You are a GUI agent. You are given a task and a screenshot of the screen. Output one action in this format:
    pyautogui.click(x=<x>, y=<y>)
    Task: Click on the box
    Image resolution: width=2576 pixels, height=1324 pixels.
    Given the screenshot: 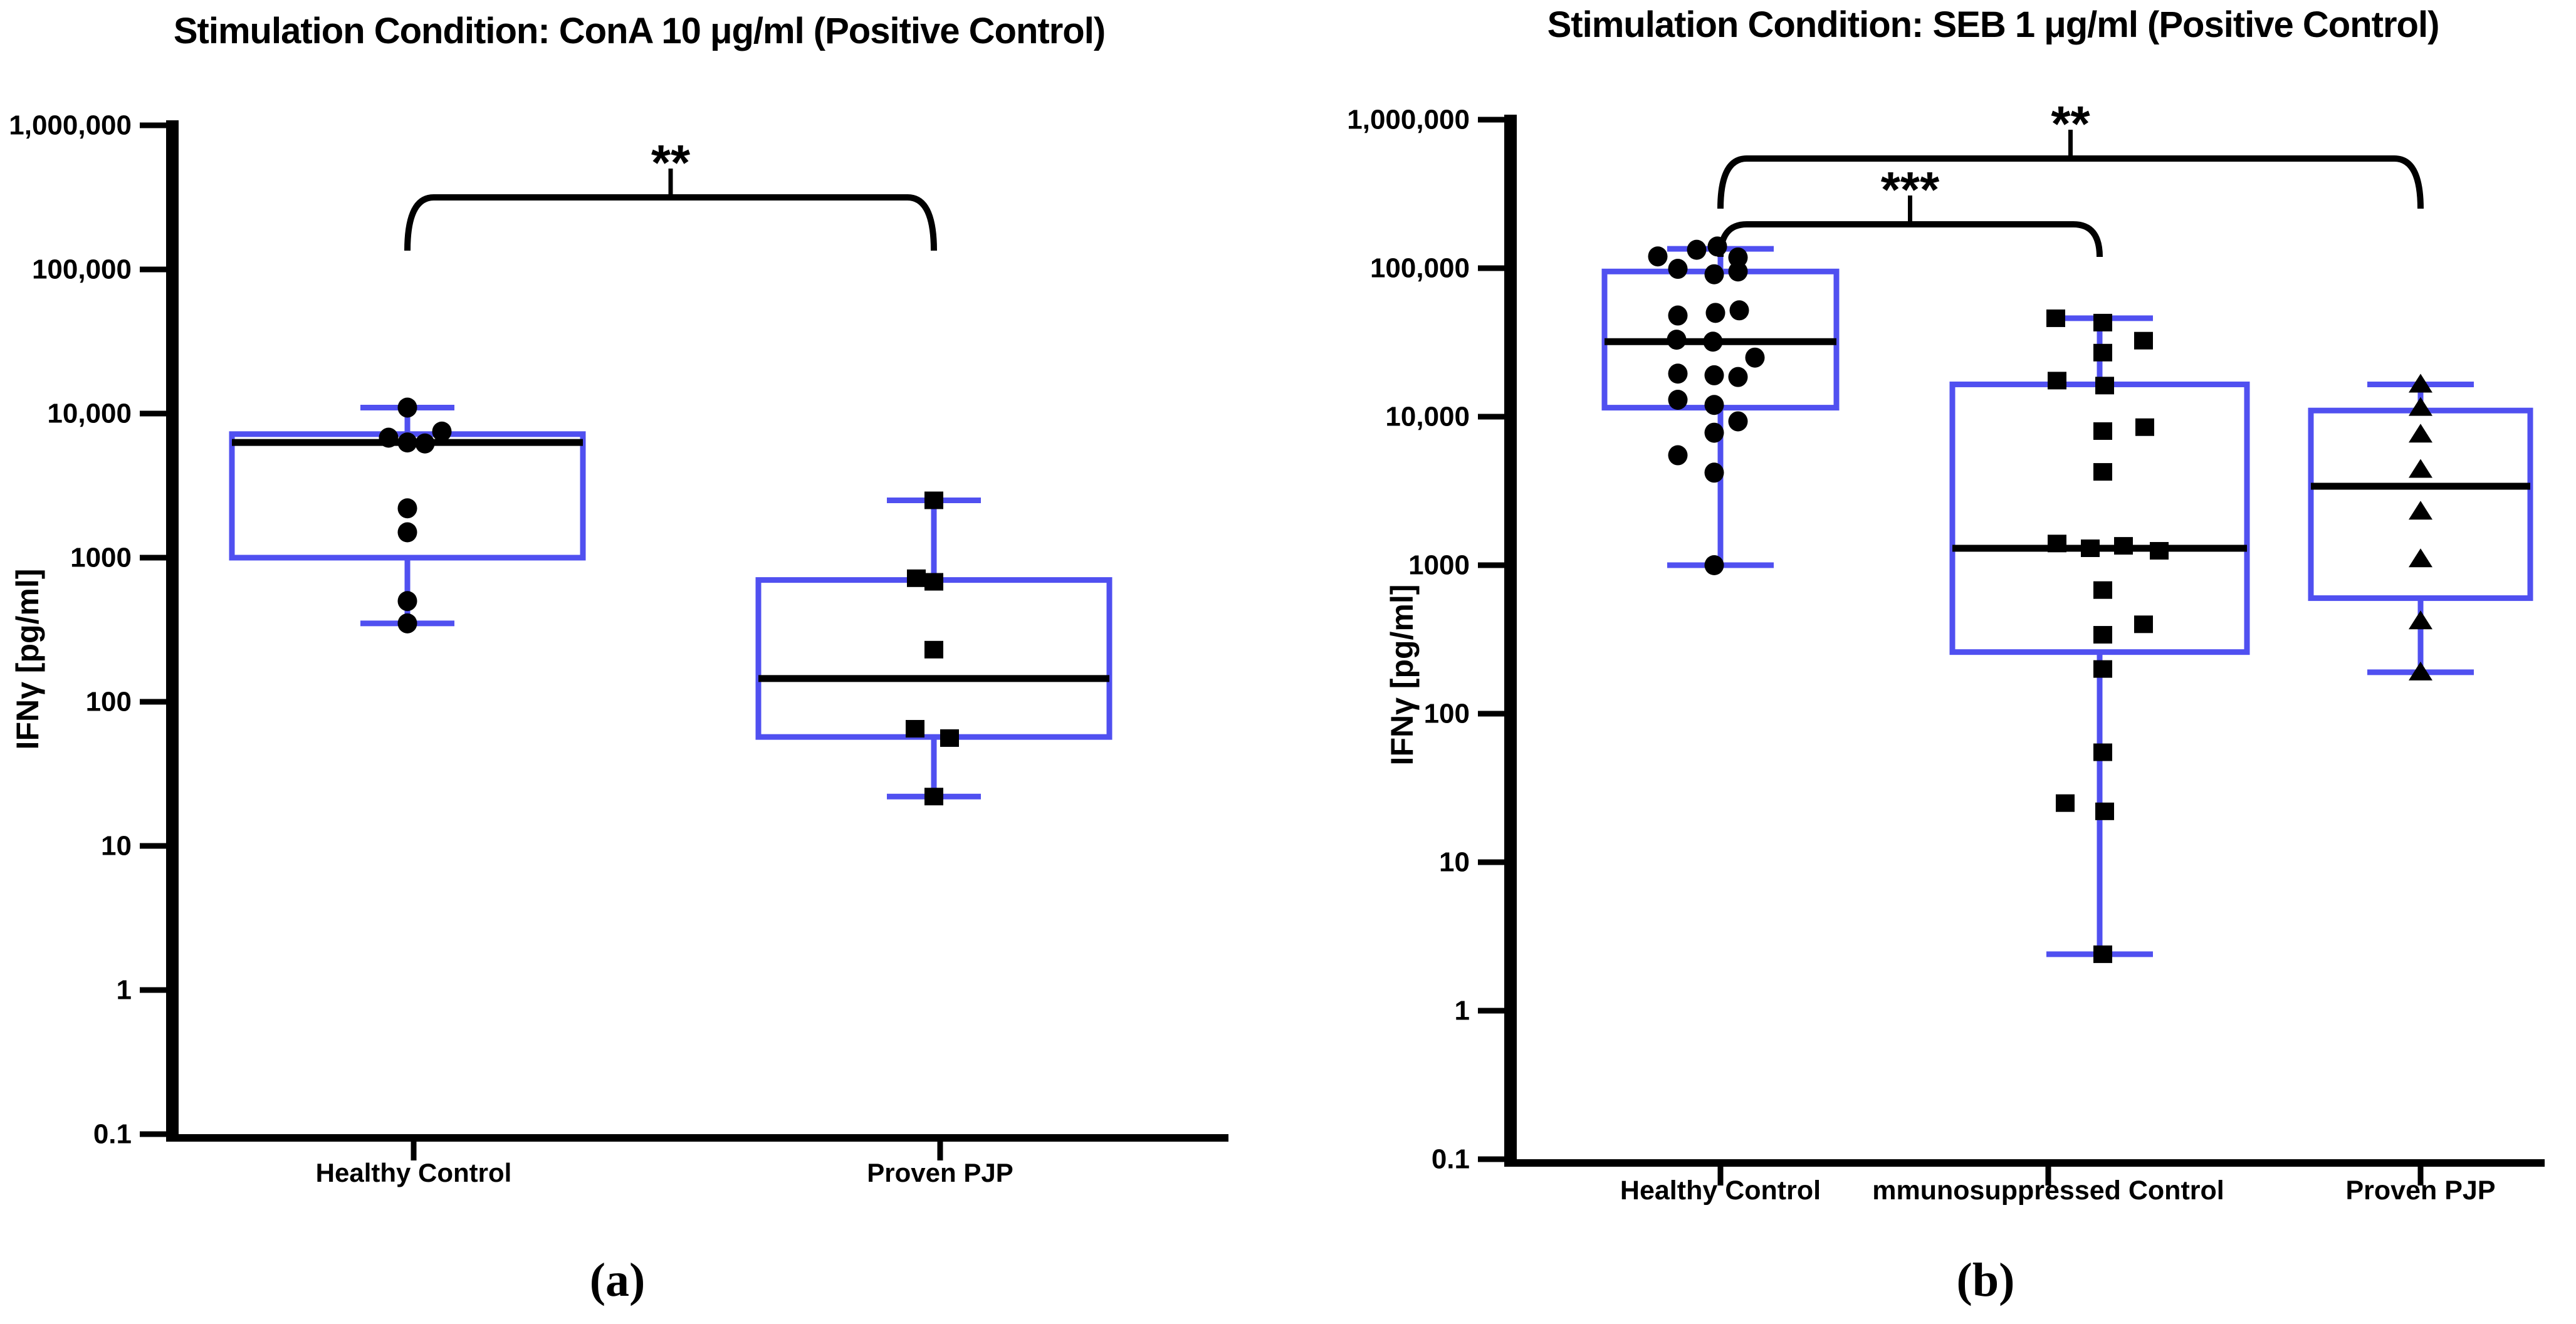 What is the action you would take?
    pyautogui.click(x=934, y=658)
    